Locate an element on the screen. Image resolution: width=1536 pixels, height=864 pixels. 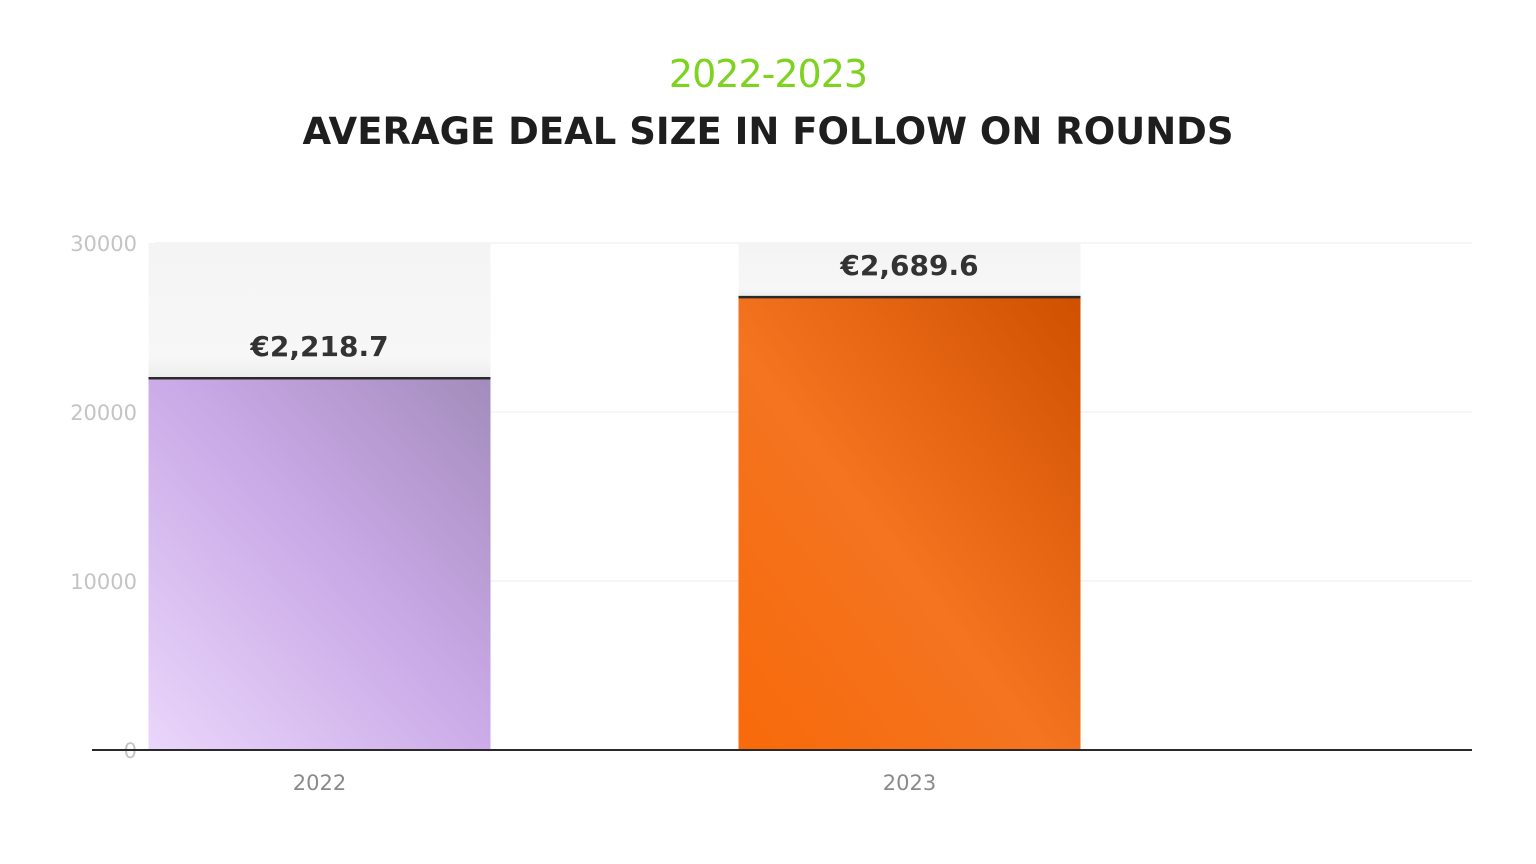
chart-title: AVERAGE DEAL SIZE IN FOLLOW ON ROUNDS is located at coordinates (768, 131).